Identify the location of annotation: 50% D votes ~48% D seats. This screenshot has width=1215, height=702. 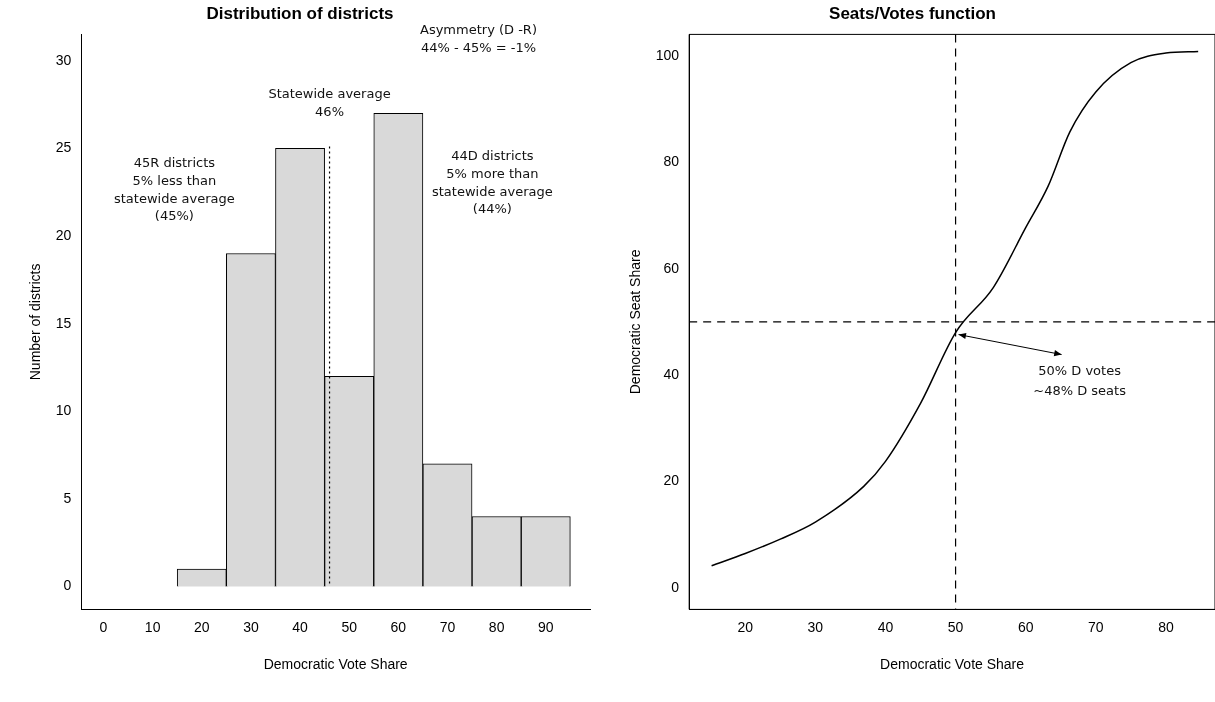
(1080, 380).